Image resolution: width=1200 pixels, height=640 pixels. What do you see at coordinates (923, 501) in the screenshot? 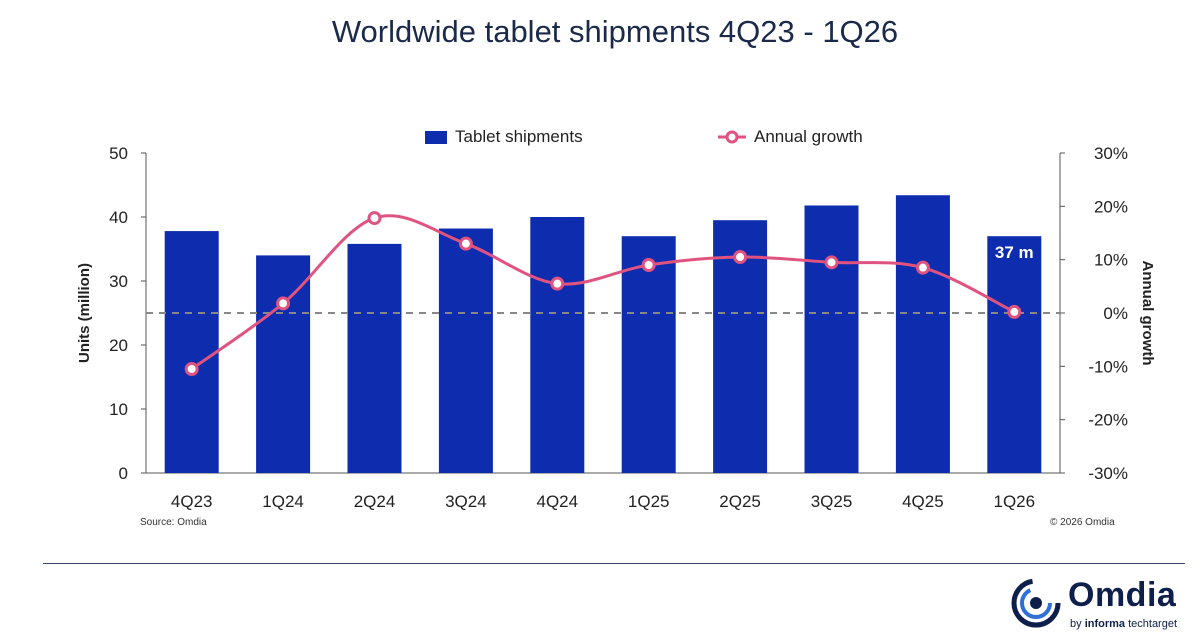
I see `x-tick-label: 4Q25` at bounding box center [923, 501].